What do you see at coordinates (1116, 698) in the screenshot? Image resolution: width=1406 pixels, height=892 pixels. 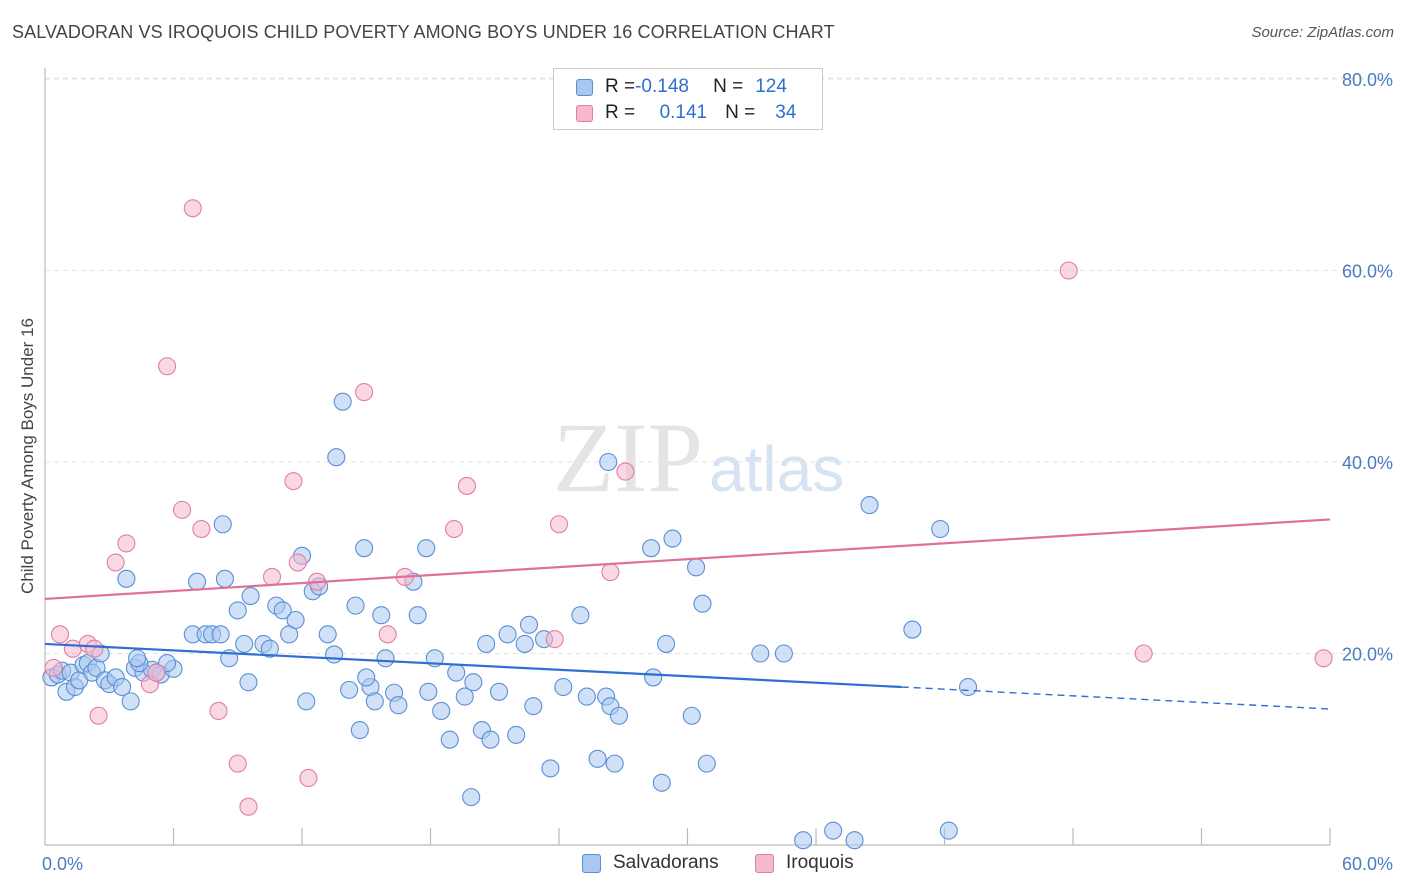 I see `salvadoran-trend-extension` at bounding box center [1116, 698].